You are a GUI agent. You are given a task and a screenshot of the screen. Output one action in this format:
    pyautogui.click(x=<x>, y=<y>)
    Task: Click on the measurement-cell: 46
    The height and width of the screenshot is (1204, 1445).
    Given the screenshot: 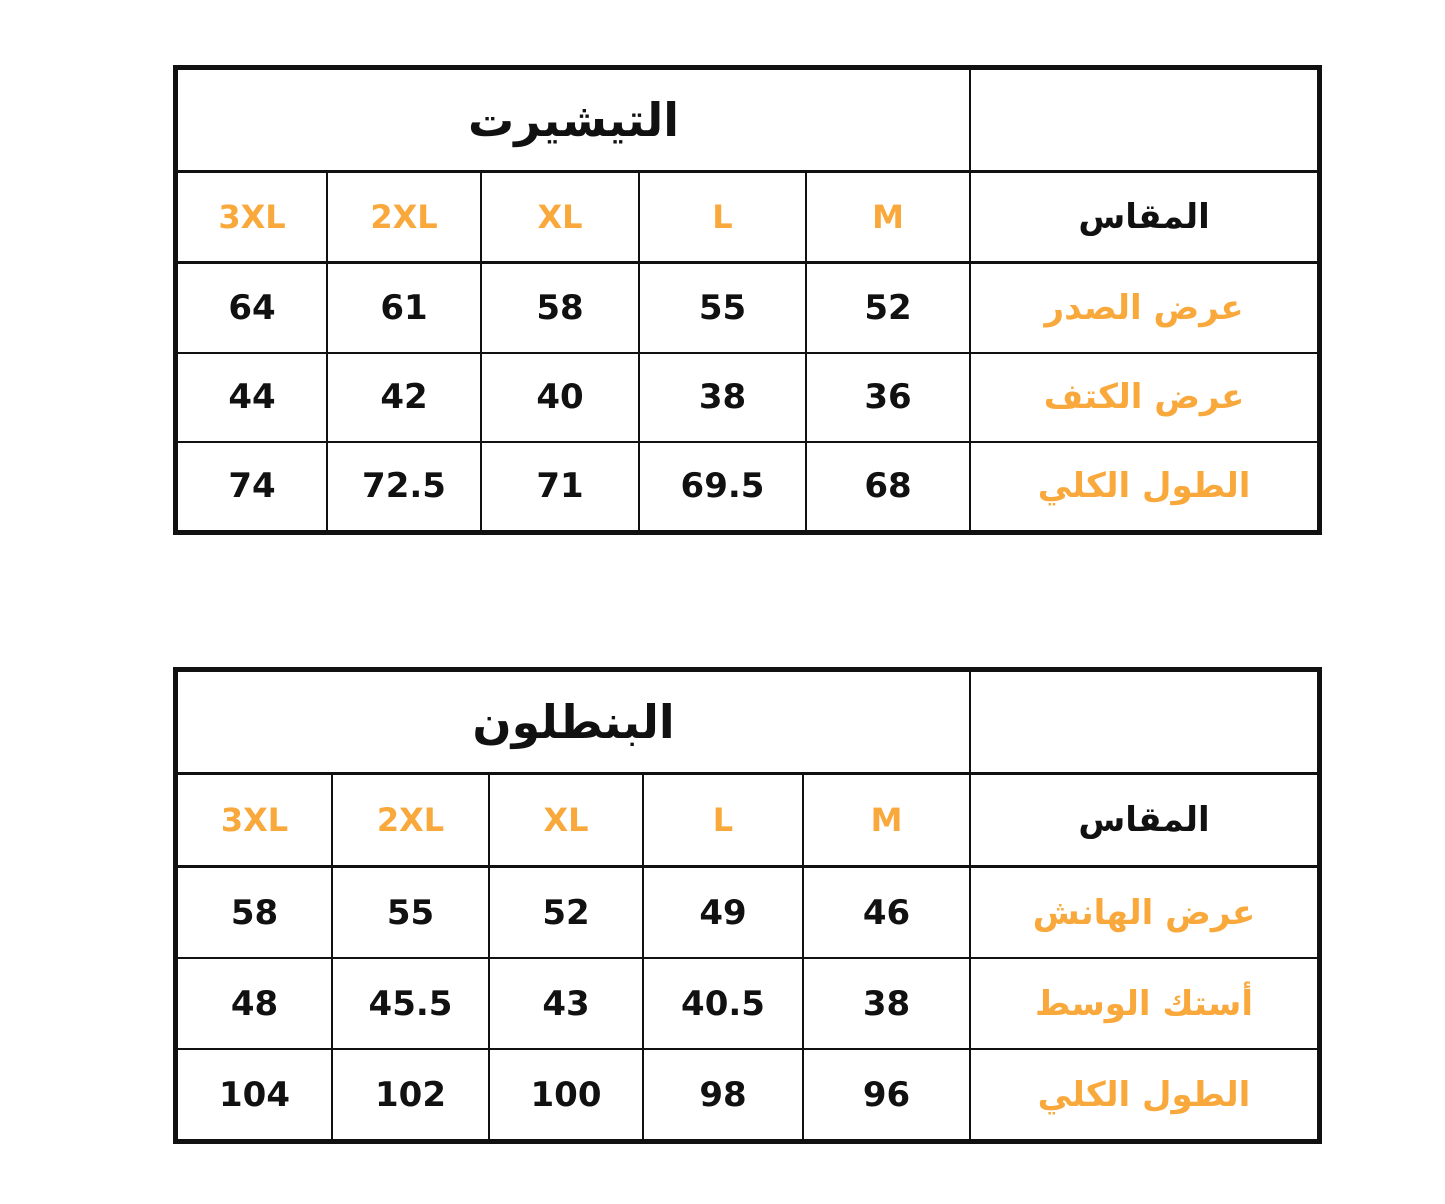 What is the action you would take?
    pyautogui.click(x=886, y=912)
    